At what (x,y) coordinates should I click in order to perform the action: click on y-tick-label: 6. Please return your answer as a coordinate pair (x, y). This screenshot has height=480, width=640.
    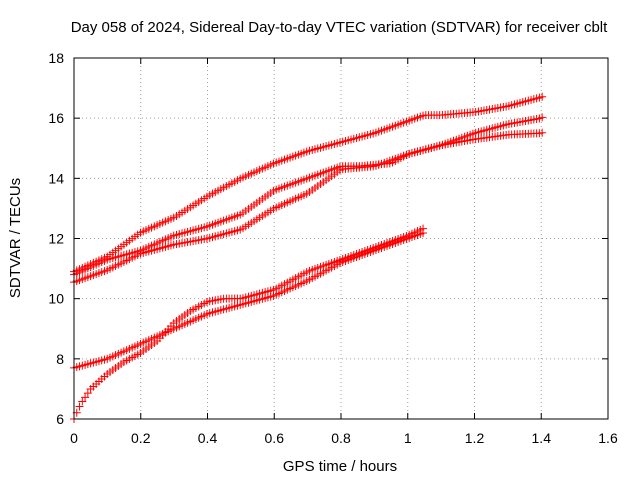
    Looking at the image, I should click on (60, 419).